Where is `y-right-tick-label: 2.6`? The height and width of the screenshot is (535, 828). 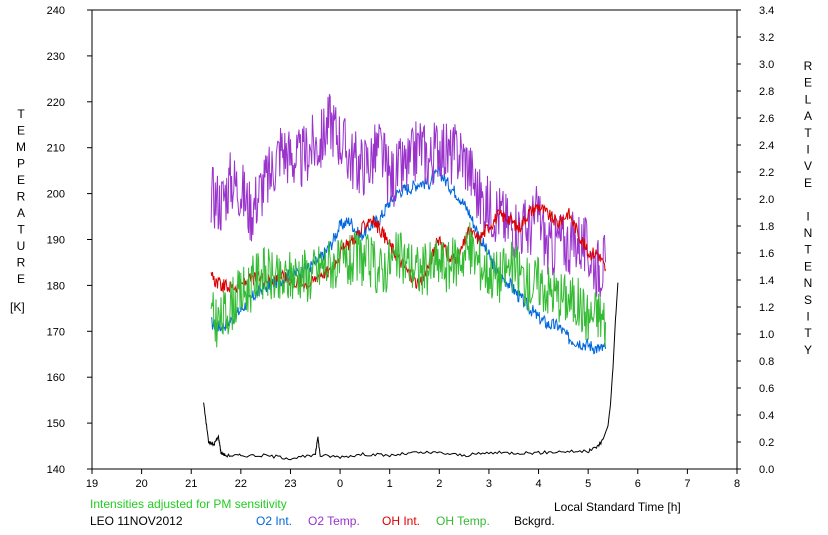 y-right-tick-label: 2.6 is located at coordinates (766, 119).